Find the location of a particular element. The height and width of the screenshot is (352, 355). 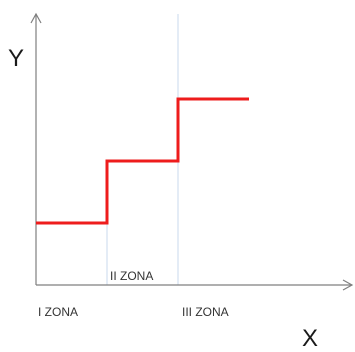

zone-labels: I ZONA II ZONA III ZONA is located at coordinates (133, 294).